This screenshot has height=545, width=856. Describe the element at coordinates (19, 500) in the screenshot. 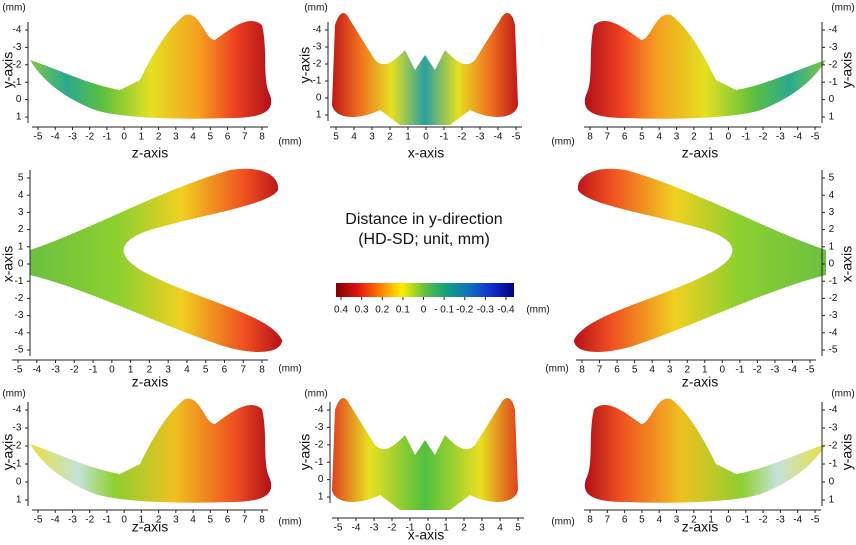

I see `y-tick-label: 1` at that location.